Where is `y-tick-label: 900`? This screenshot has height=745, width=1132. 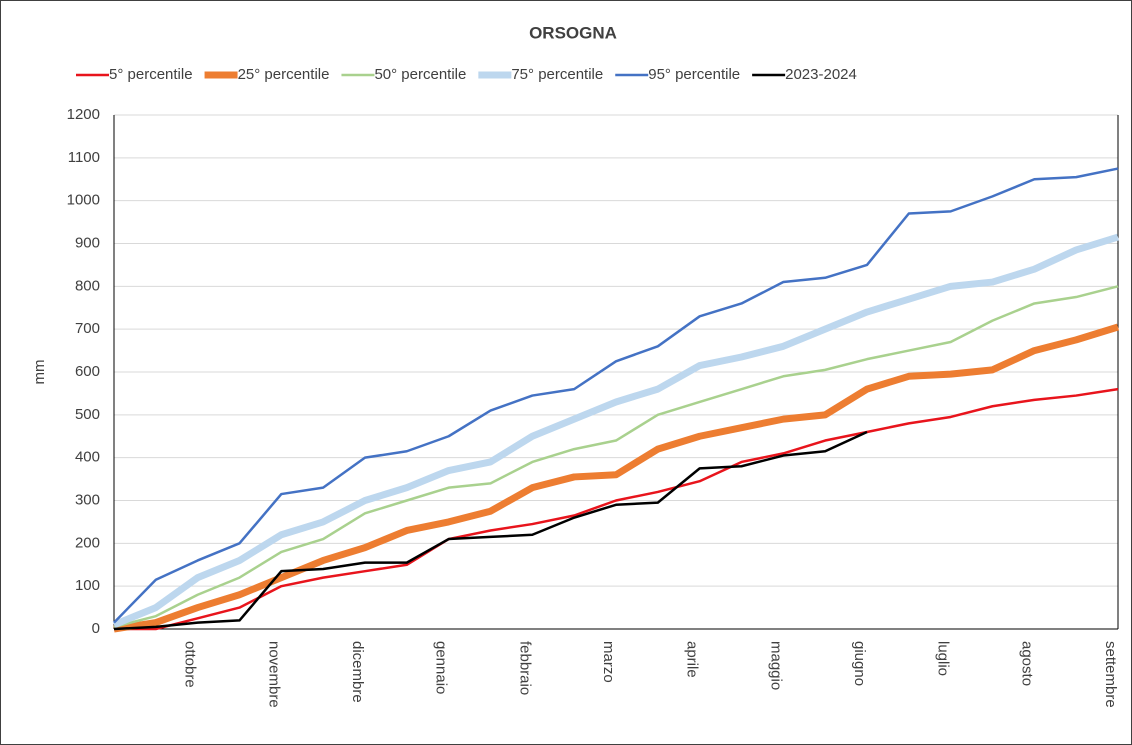 y-tick-label: 900 is located at coordinates (87, 242).